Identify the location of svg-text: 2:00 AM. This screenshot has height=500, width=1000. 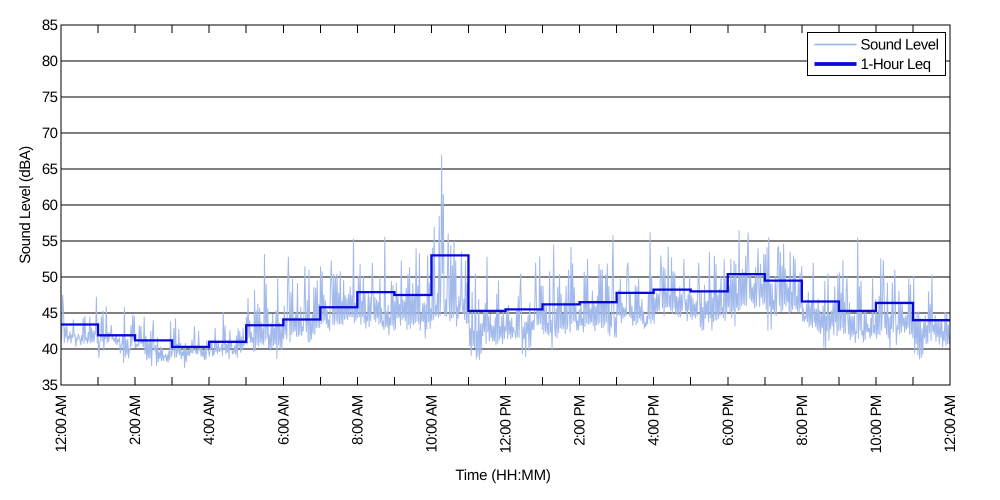
(135, 420).